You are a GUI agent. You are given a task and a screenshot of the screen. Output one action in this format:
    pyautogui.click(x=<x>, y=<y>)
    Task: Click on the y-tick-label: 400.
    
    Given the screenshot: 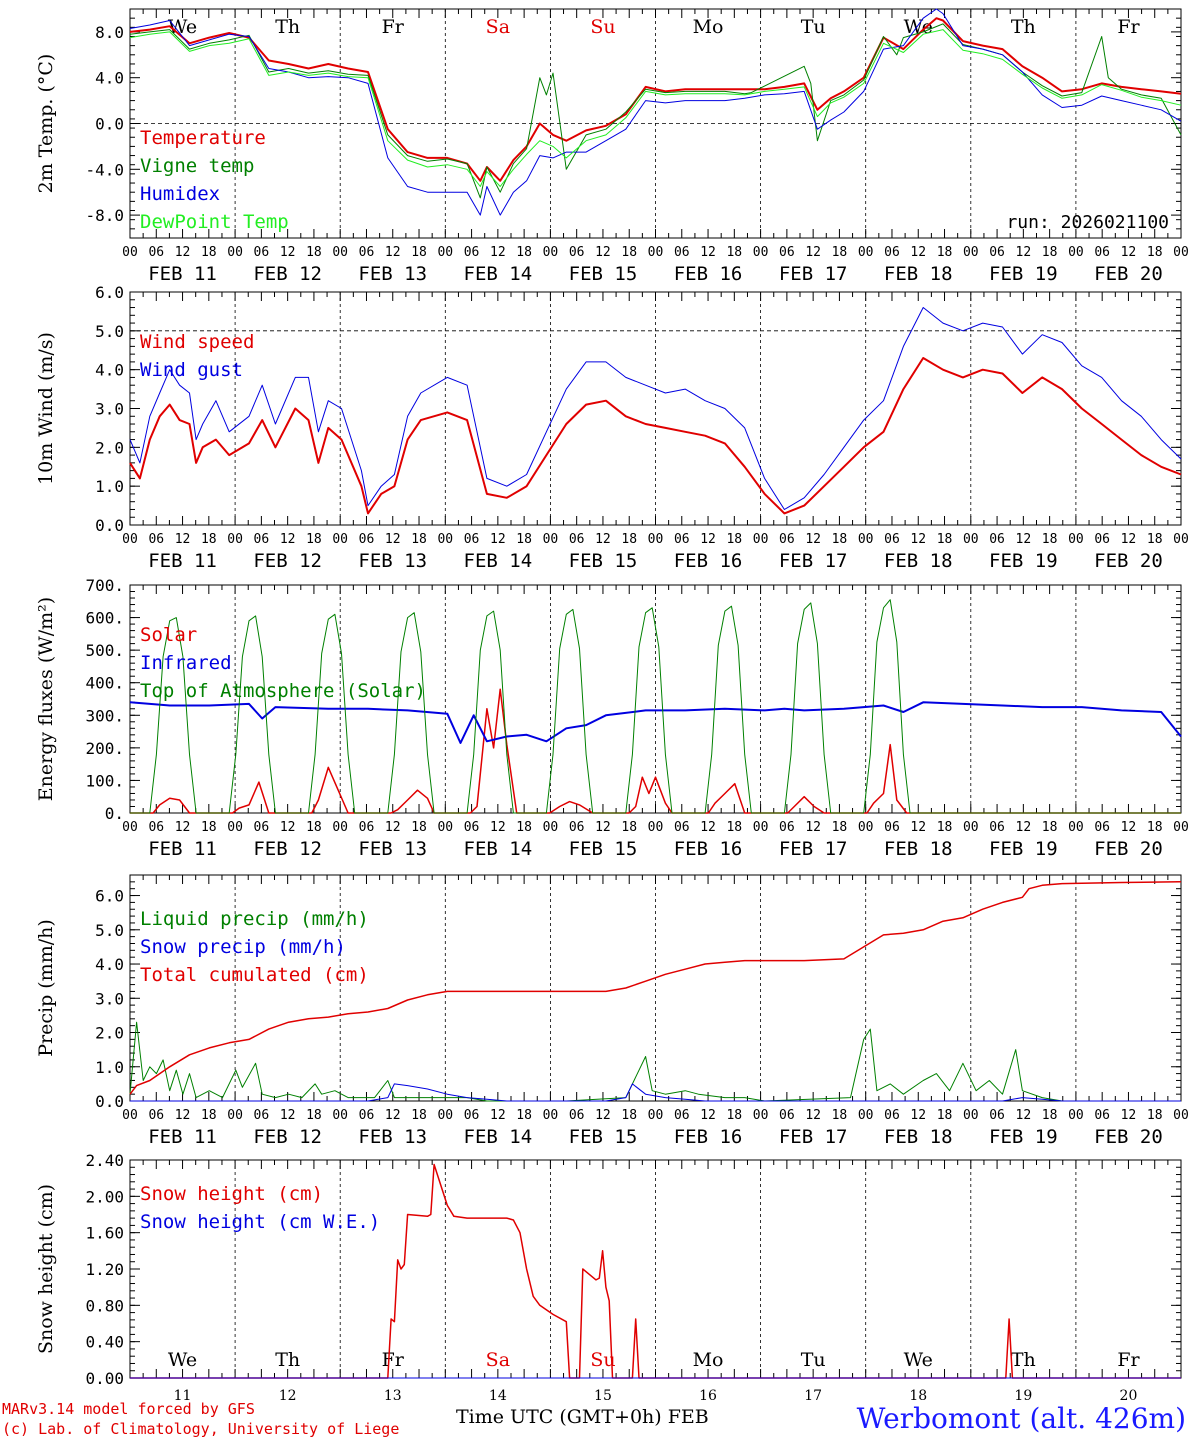 What is the action you would take?
    pyautogui.click(x=104, y=683)
    